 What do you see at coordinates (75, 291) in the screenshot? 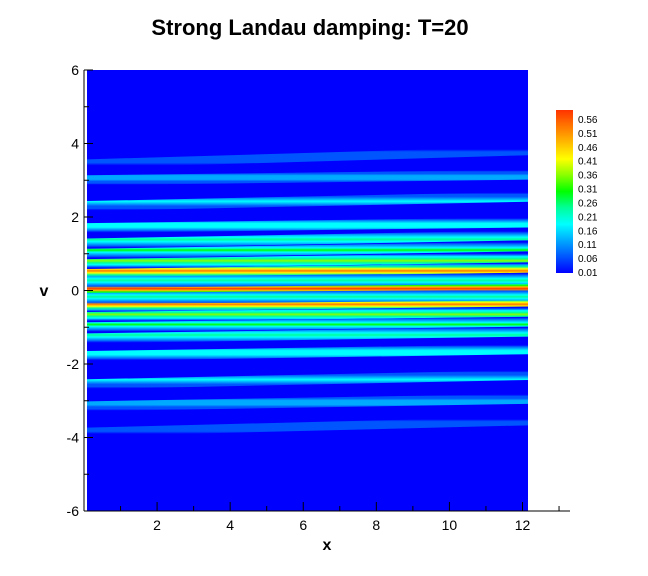
I see `y-tick-label: 0` at bounding box center [75, 291].